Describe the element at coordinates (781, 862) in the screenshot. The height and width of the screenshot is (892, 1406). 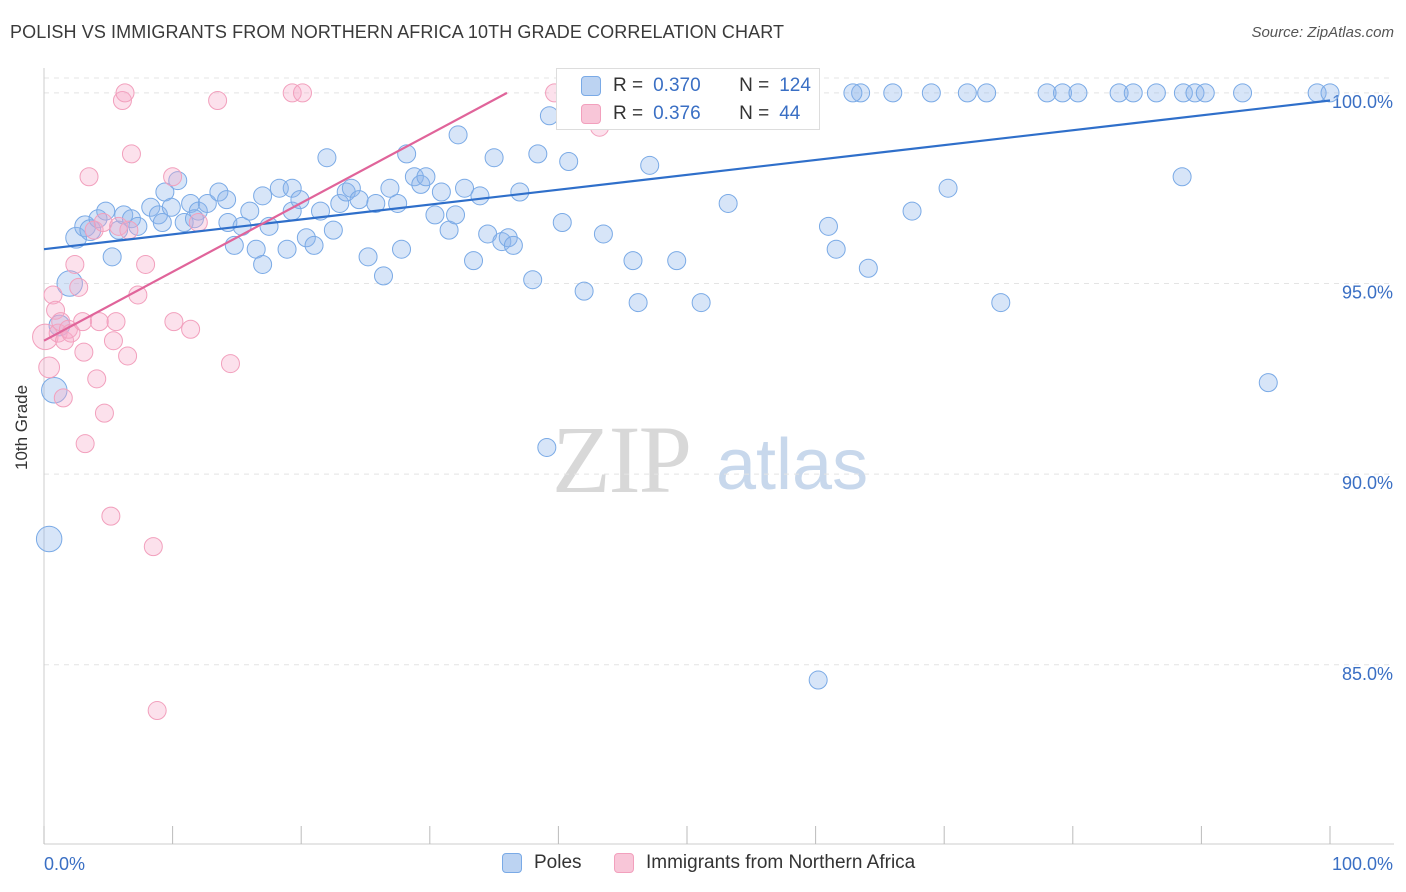
I see `legend-label-immigrants: Immigrants from Northern Africa` at that location.